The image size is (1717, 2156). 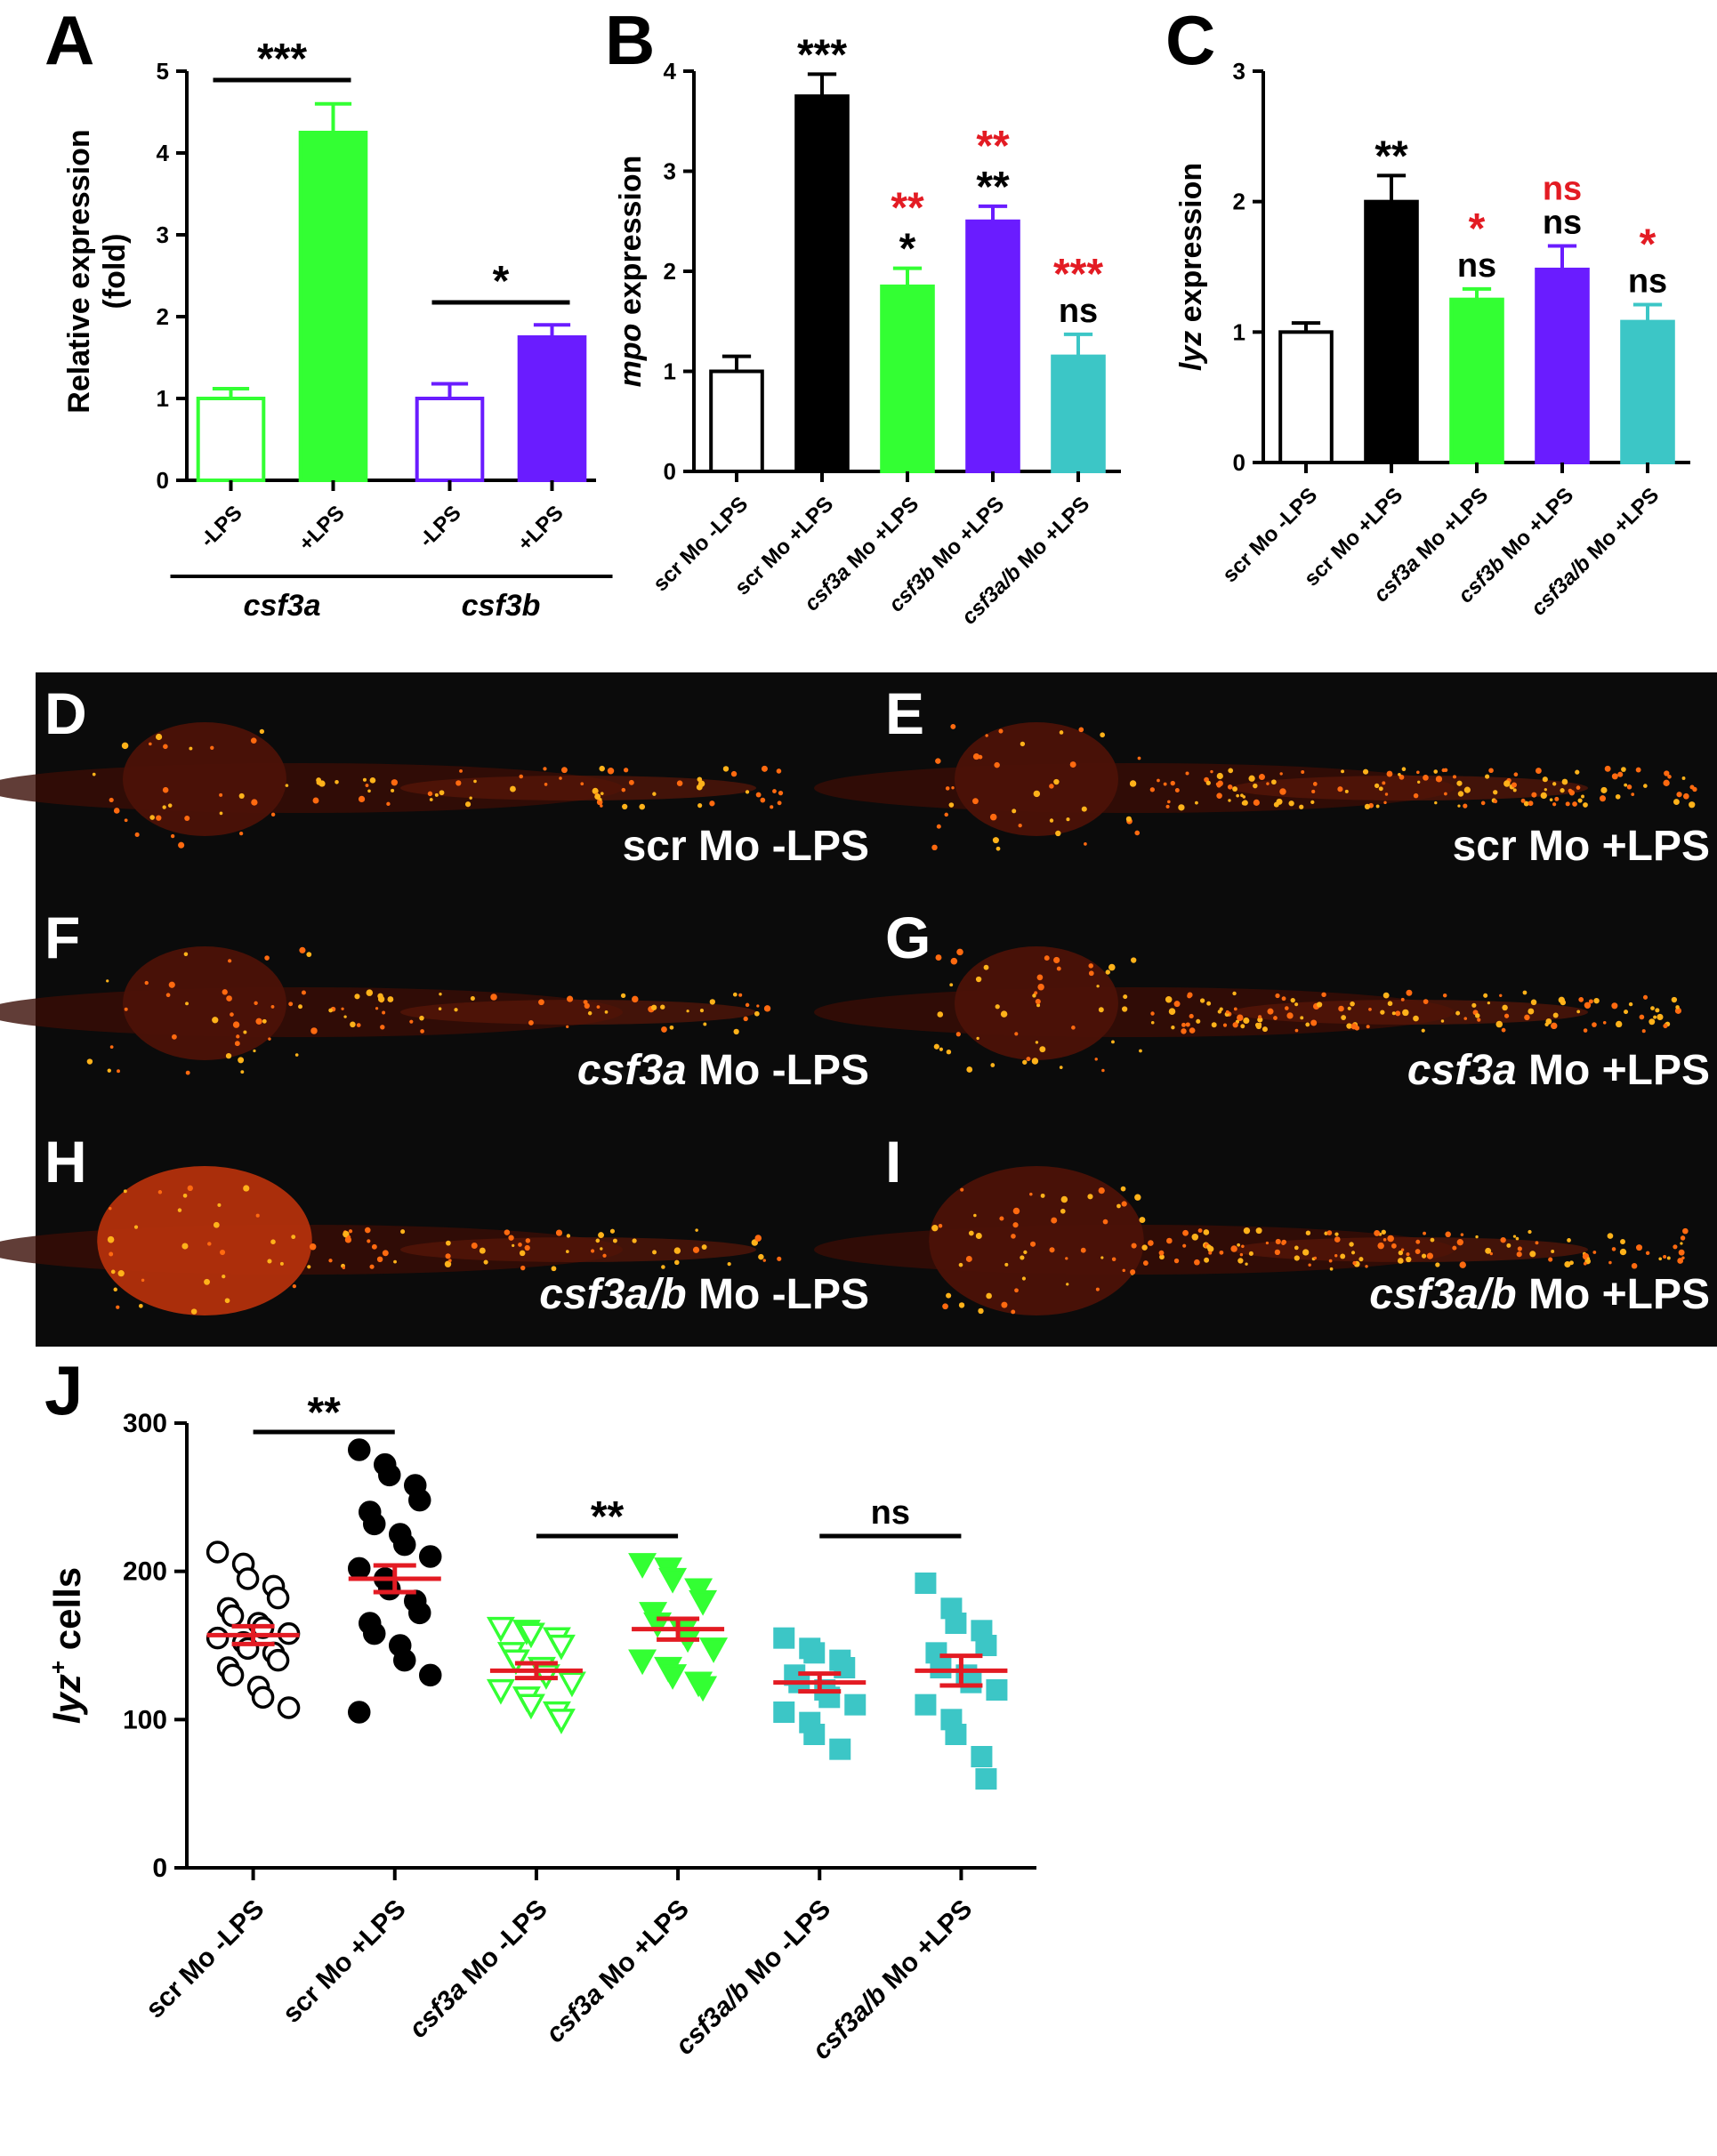 I want to click on y-tick-label: 4, so click(x=670, y=71).